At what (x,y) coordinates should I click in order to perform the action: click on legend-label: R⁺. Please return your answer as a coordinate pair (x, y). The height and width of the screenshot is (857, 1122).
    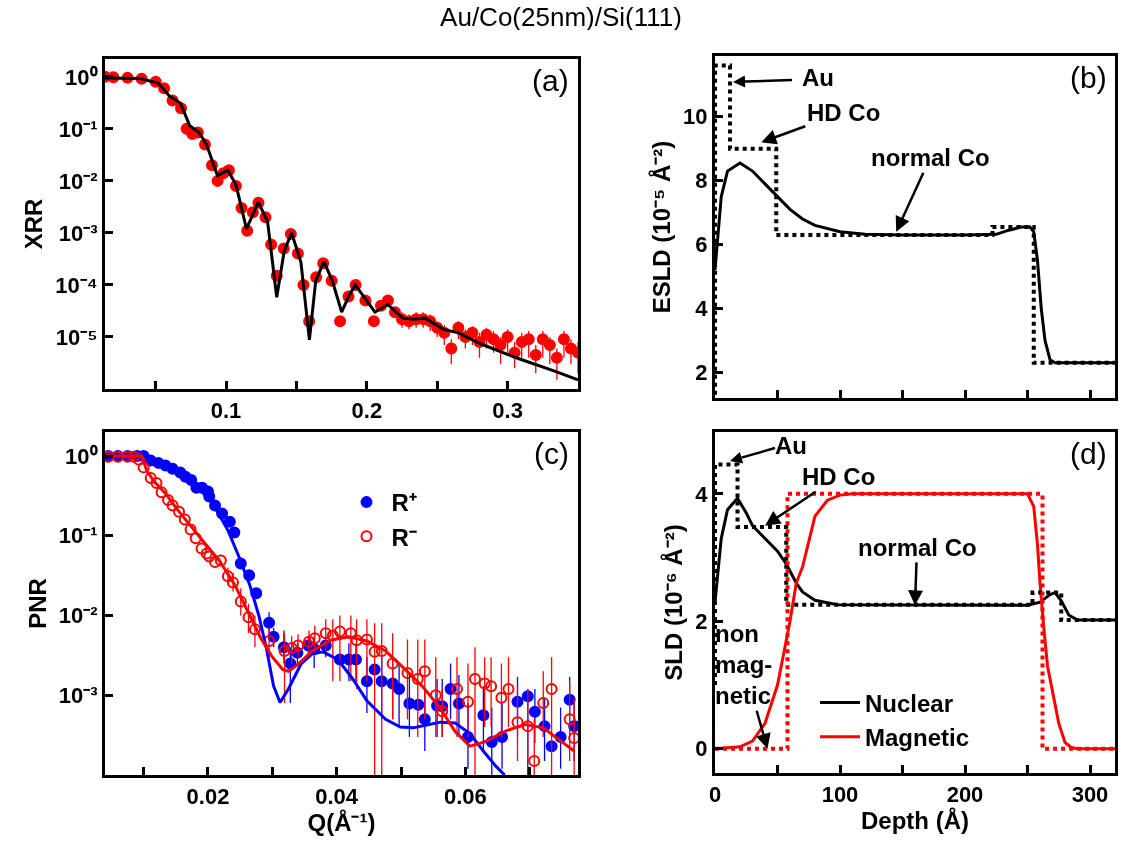
    Looking at the image, I should click on (404, 503).